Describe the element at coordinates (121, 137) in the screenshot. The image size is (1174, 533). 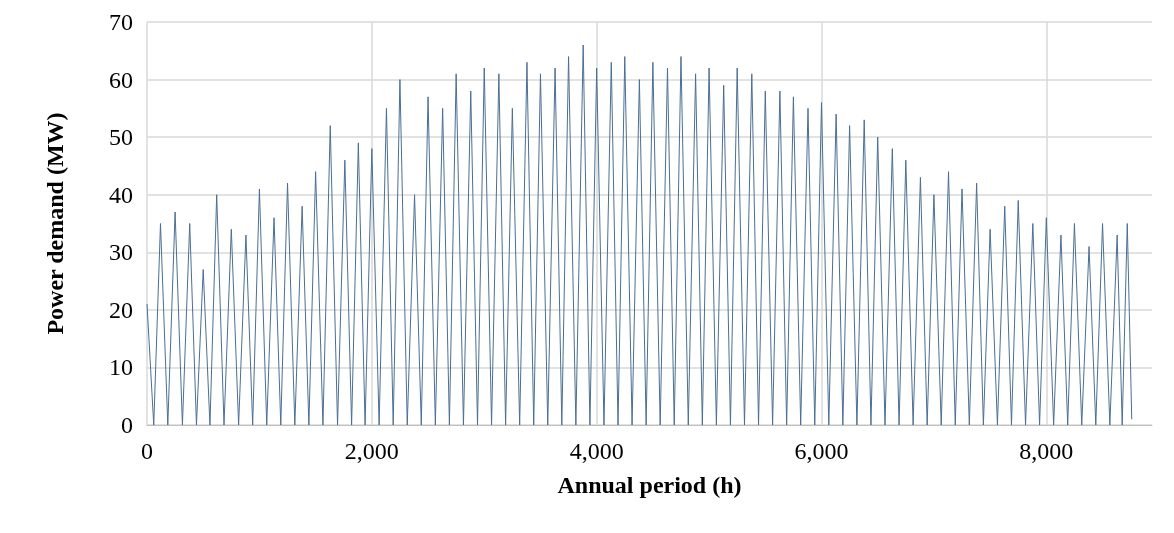
I see `y-tick-label: 50` at that location.